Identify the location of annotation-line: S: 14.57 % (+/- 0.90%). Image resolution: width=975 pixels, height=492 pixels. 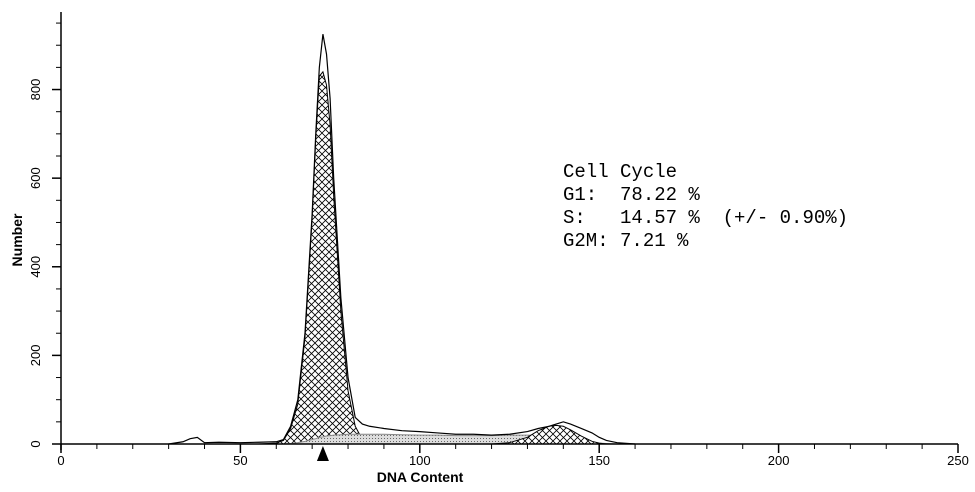
(705, 218).